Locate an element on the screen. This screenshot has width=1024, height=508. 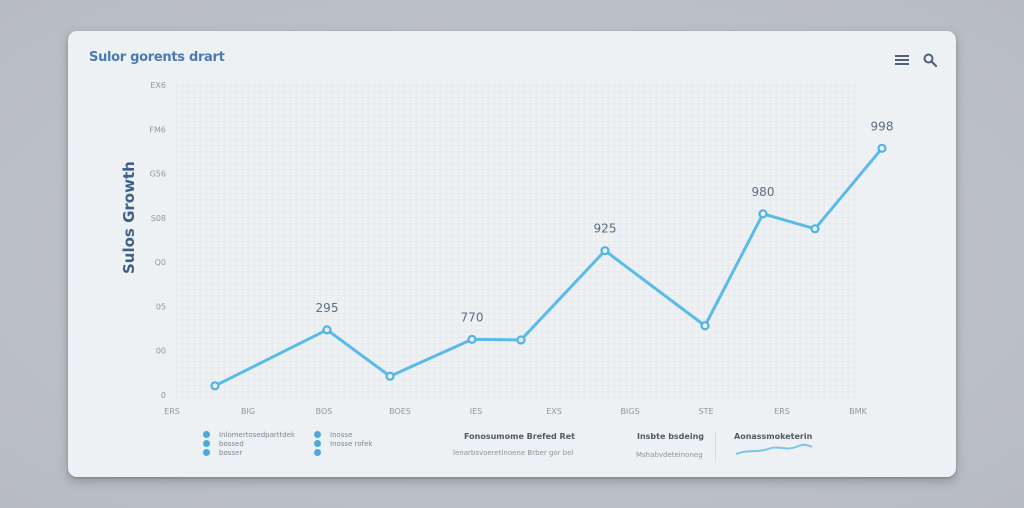
data-label: 998 is located at coordinates (882, 126).